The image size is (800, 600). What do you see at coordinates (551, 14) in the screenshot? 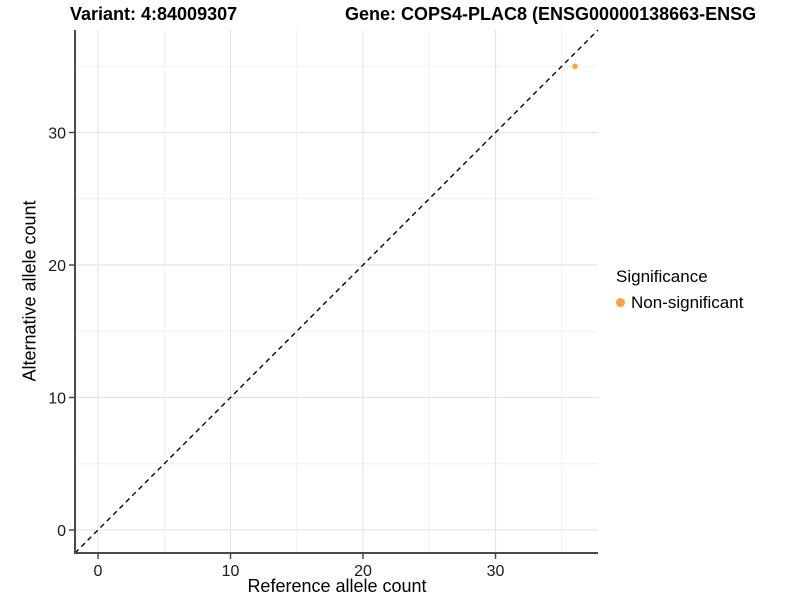
I see `plot-title-gene: Gene: COPS4-PLAC8 (ENSG00000138663-ENSG` at bounding box center [551, 14].